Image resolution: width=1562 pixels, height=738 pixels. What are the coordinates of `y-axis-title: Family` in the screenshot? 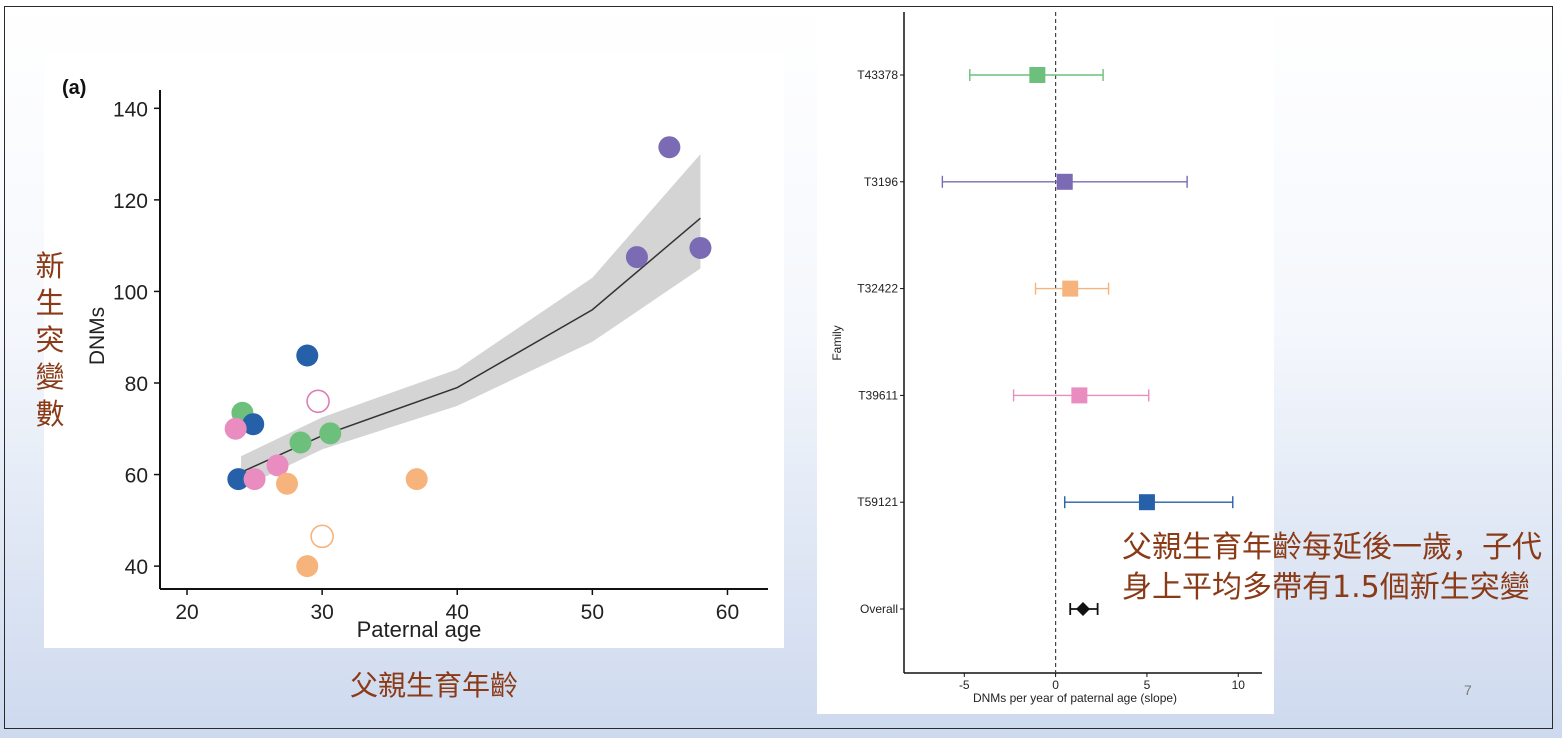 It's located at (837, 342).